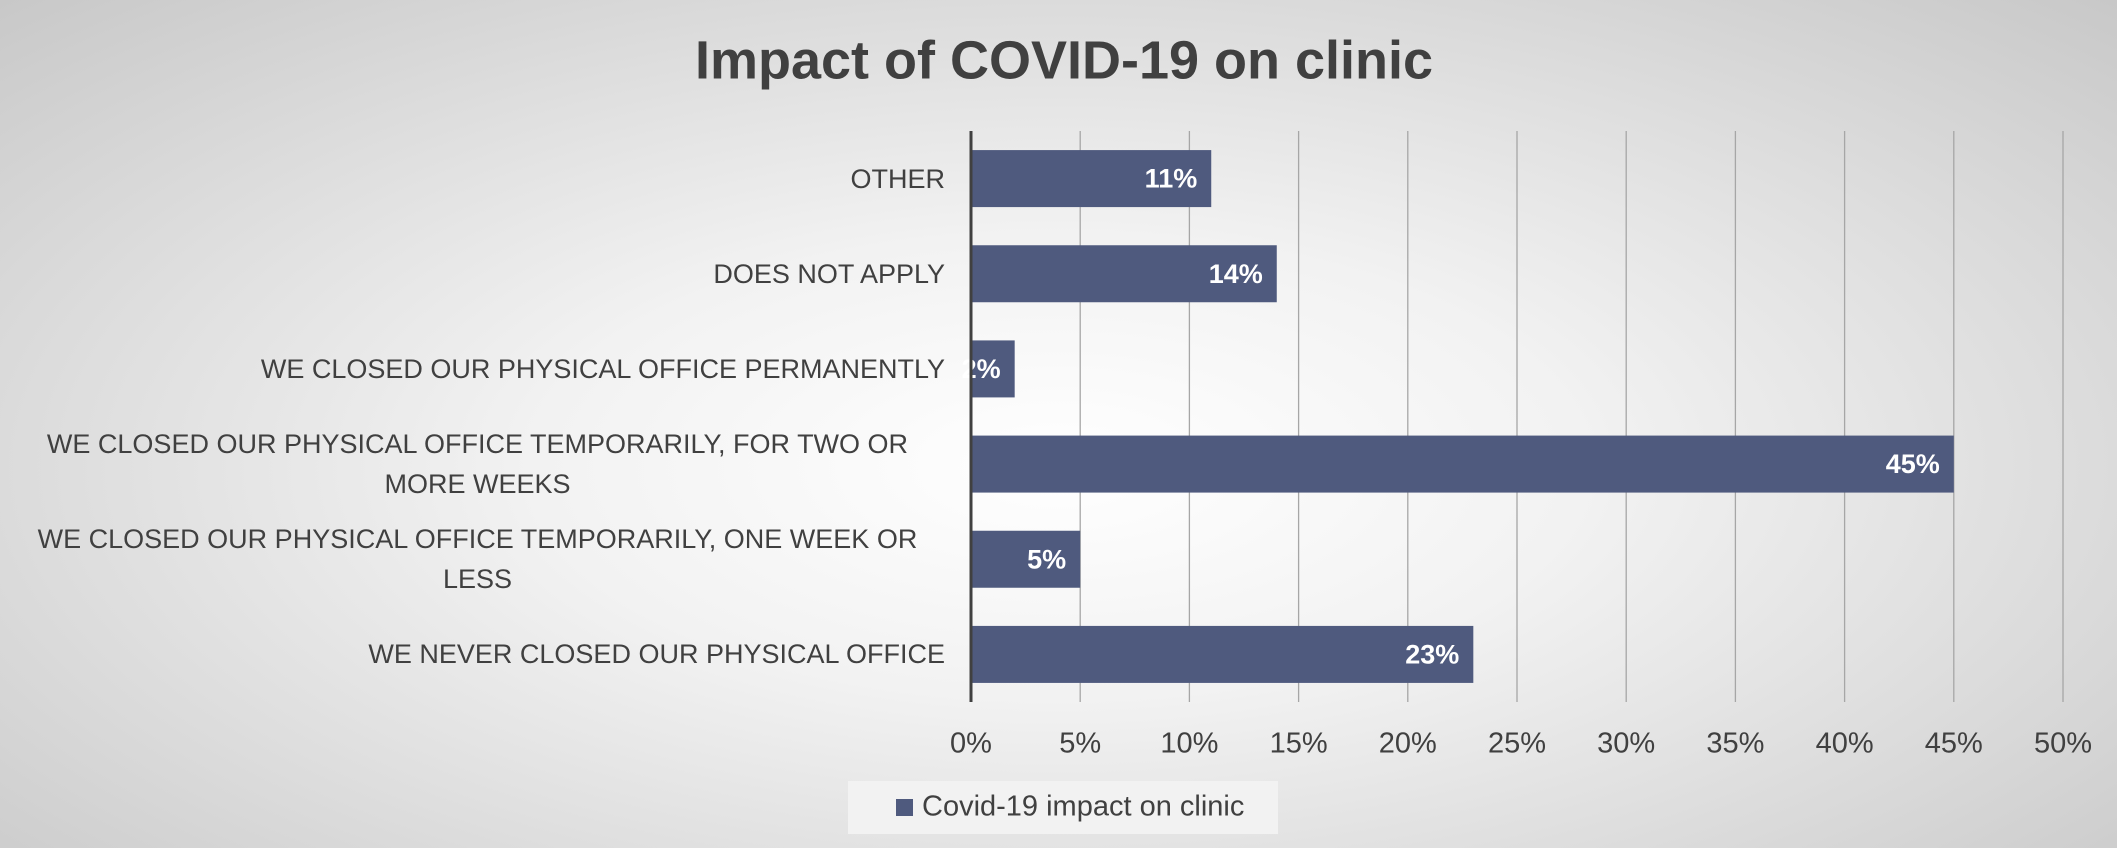 The width and height of the screenshot is (2117, 848). What do you see at coordinates (1954, 744) in the screenshot?
I see `x-tick-label: 45%` at bounding box center [1954, 744].